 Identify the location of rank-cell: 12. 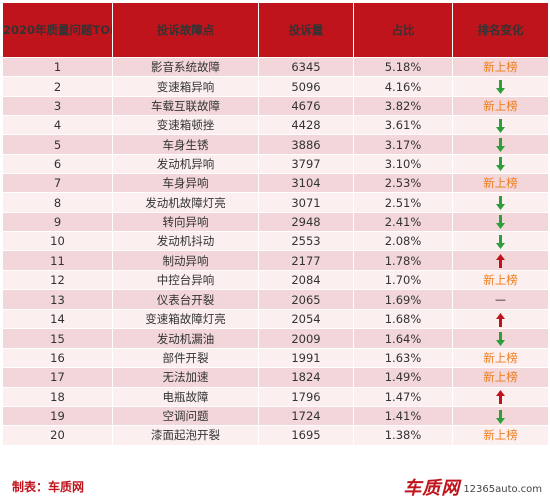
(57, 280).